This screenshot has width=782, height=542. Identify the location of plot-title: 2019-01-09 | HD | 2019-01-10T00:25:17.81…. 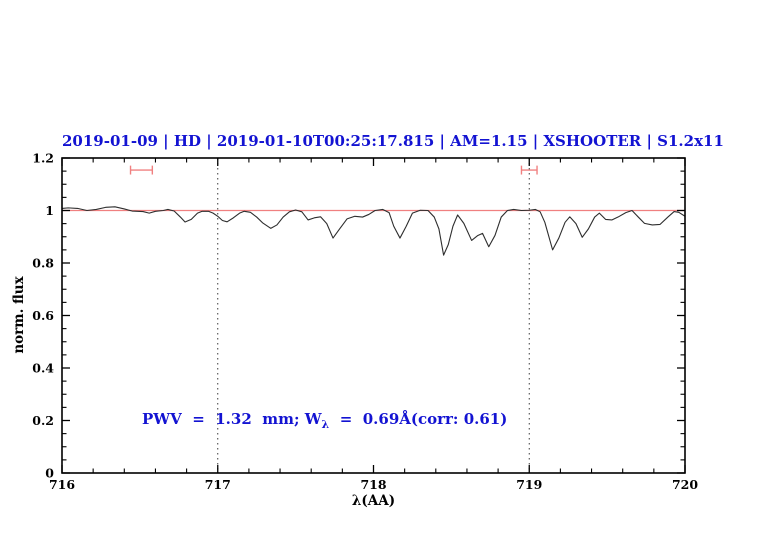
(393, 141).